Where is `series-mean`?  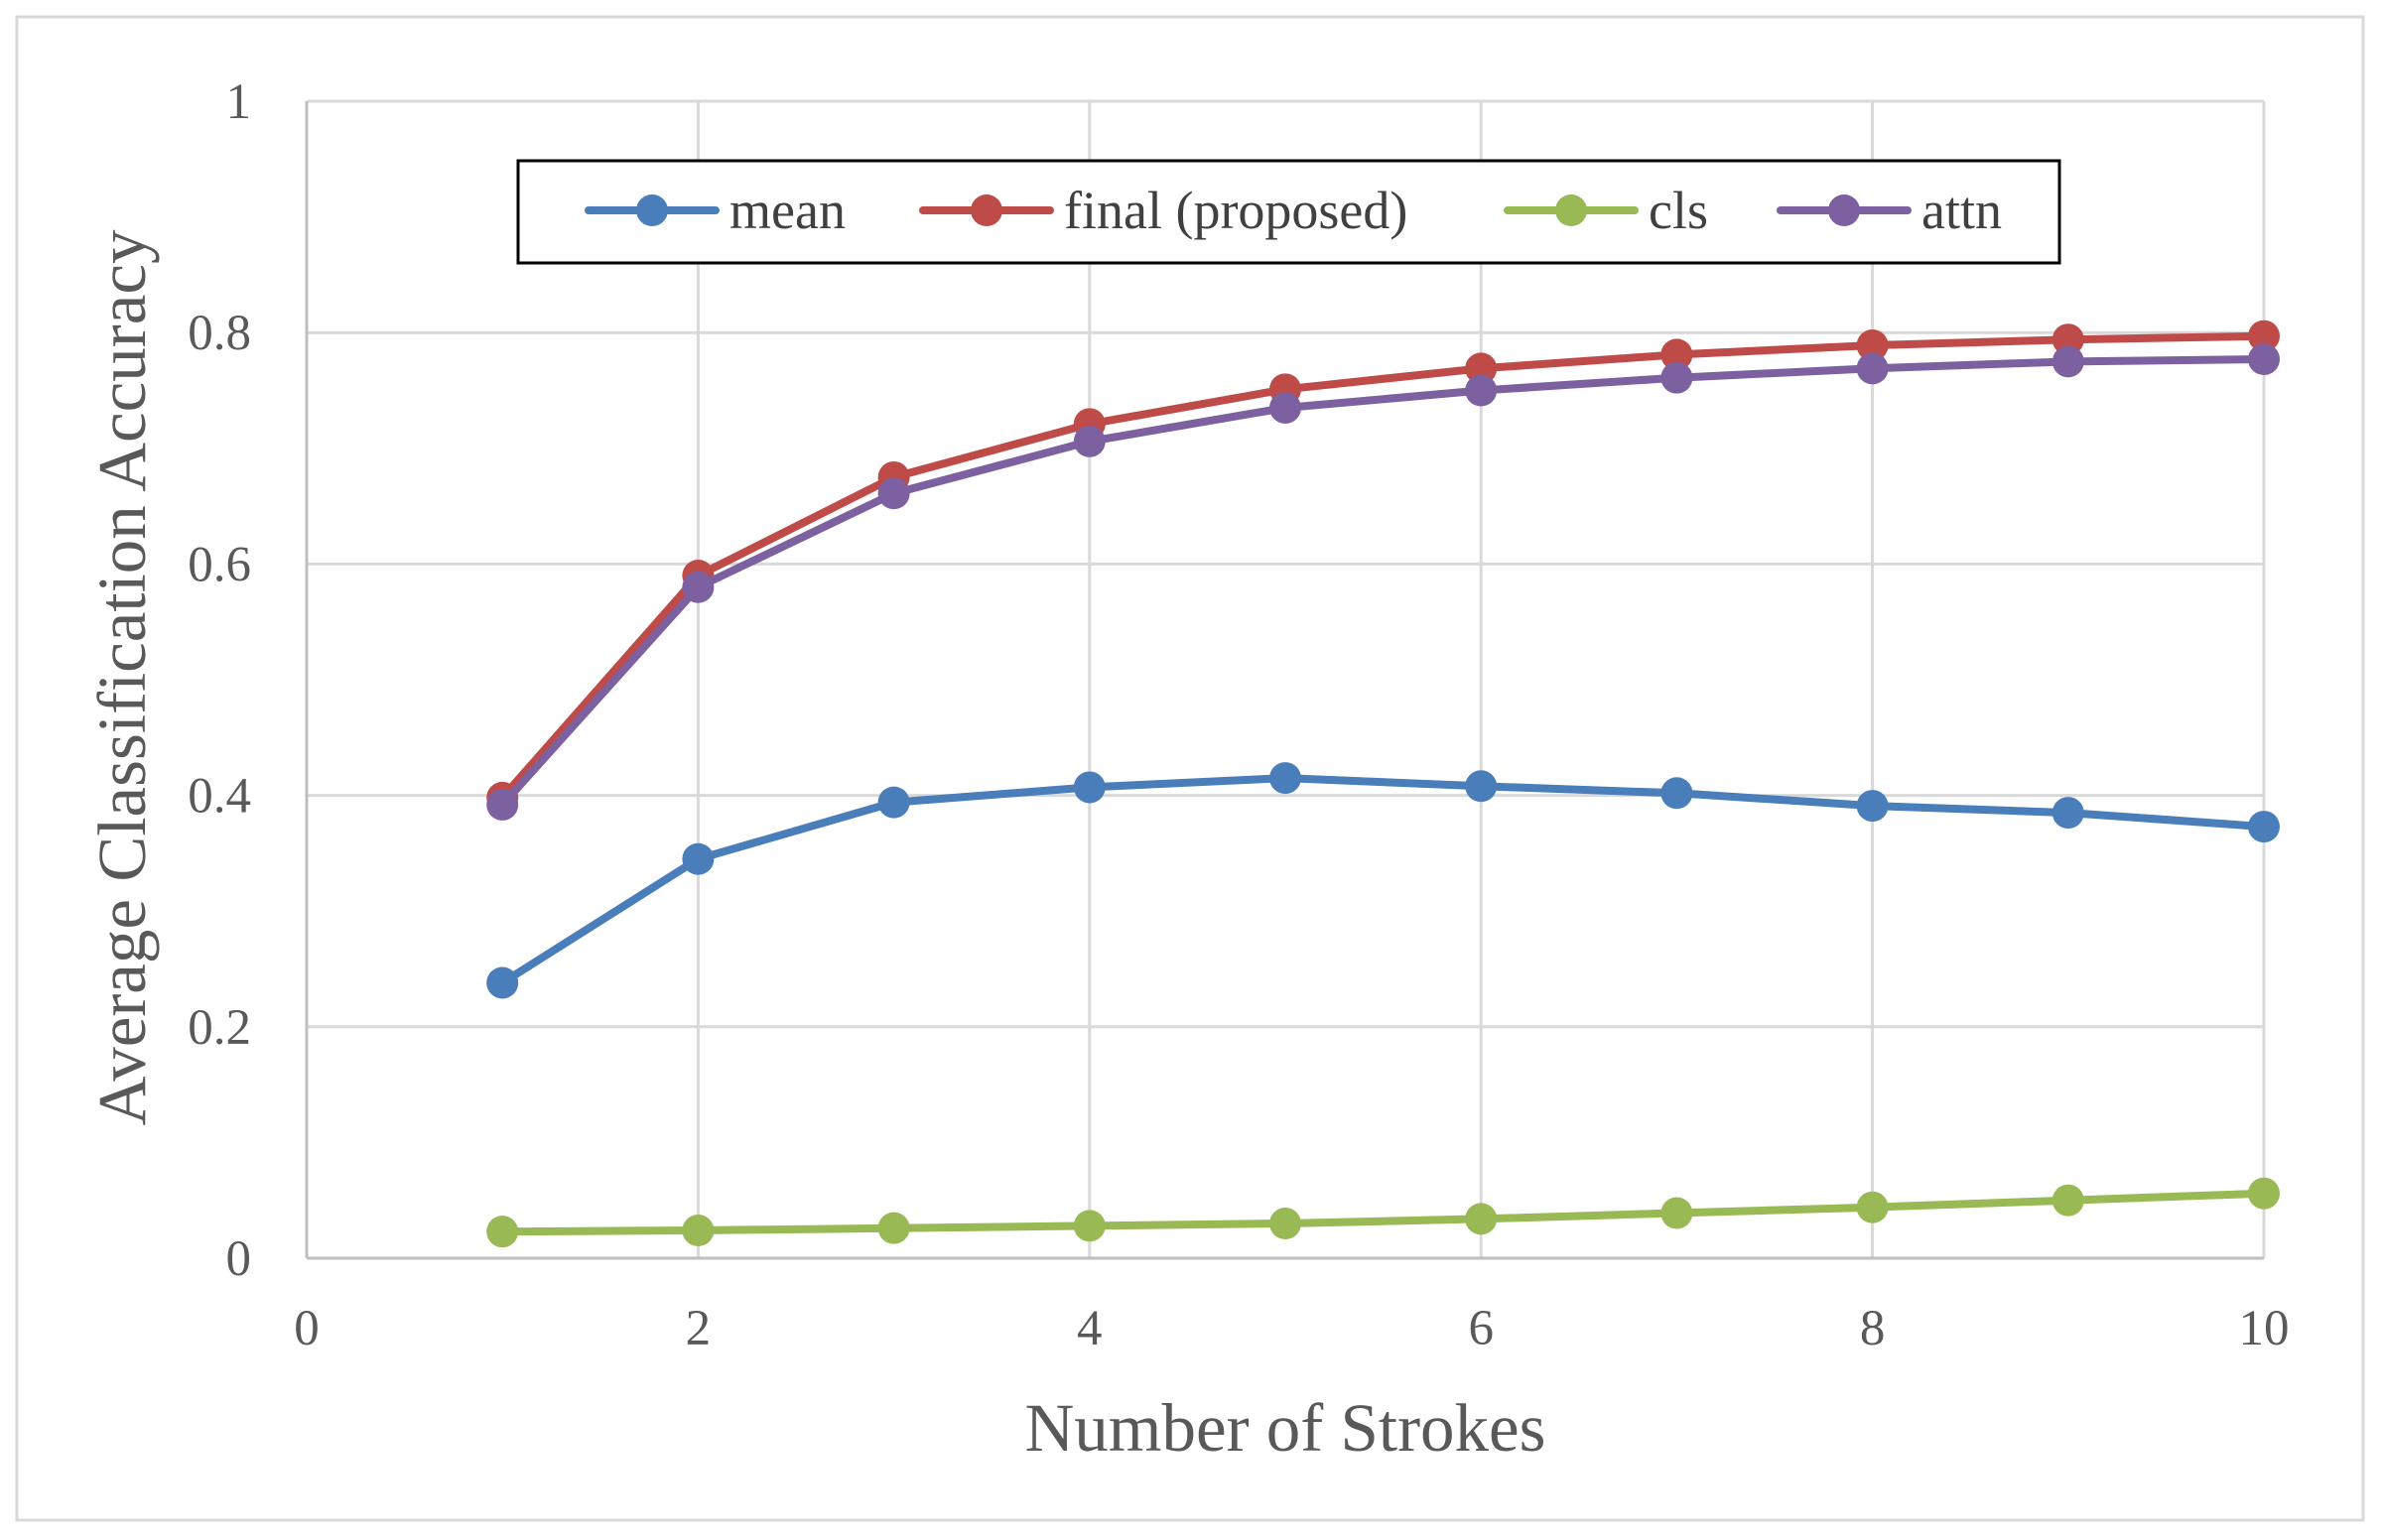 series-mean is located at coordinates (1383, 880).